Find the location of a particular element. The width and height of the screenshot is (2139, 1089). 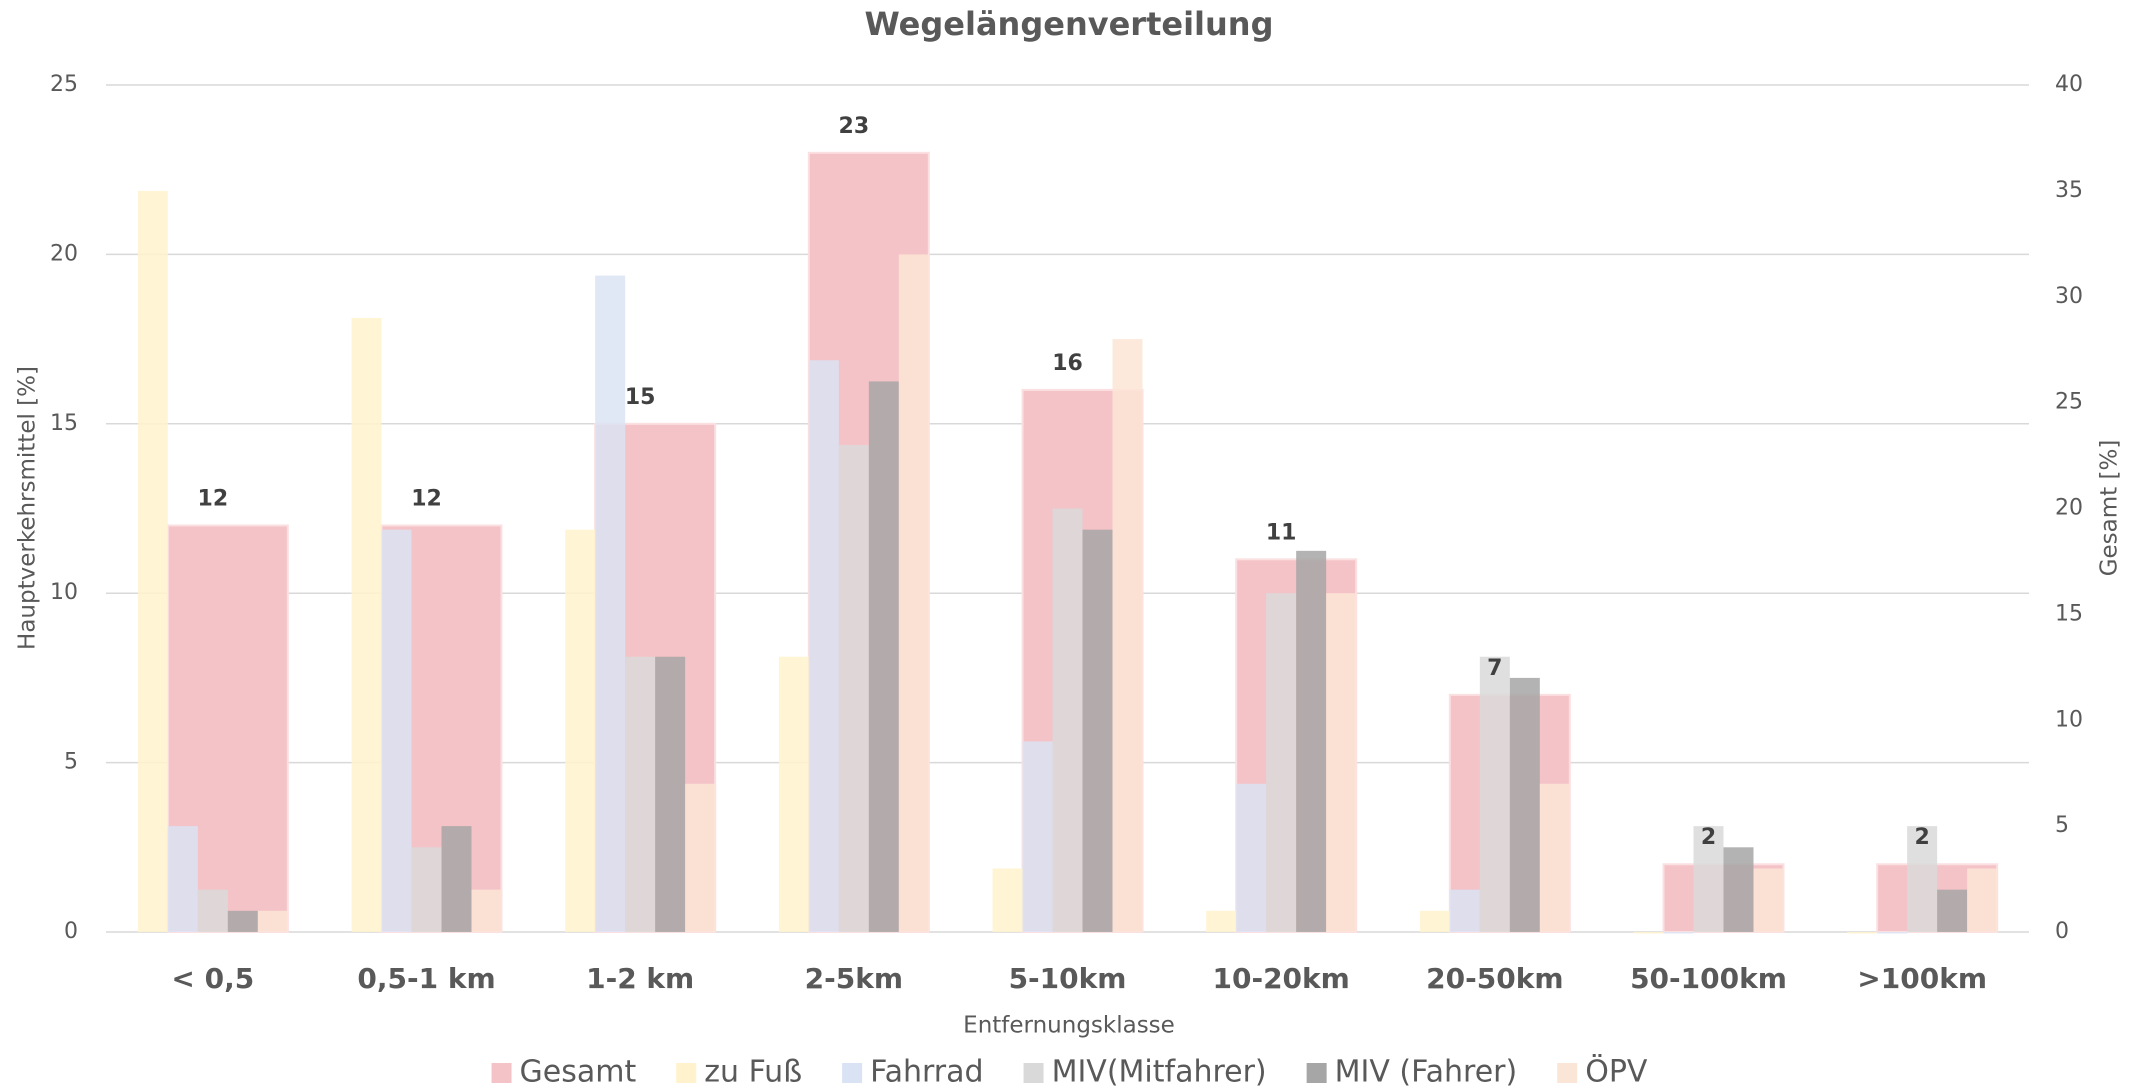

y-tick-label: 10 is located at coordinates (64, 592).